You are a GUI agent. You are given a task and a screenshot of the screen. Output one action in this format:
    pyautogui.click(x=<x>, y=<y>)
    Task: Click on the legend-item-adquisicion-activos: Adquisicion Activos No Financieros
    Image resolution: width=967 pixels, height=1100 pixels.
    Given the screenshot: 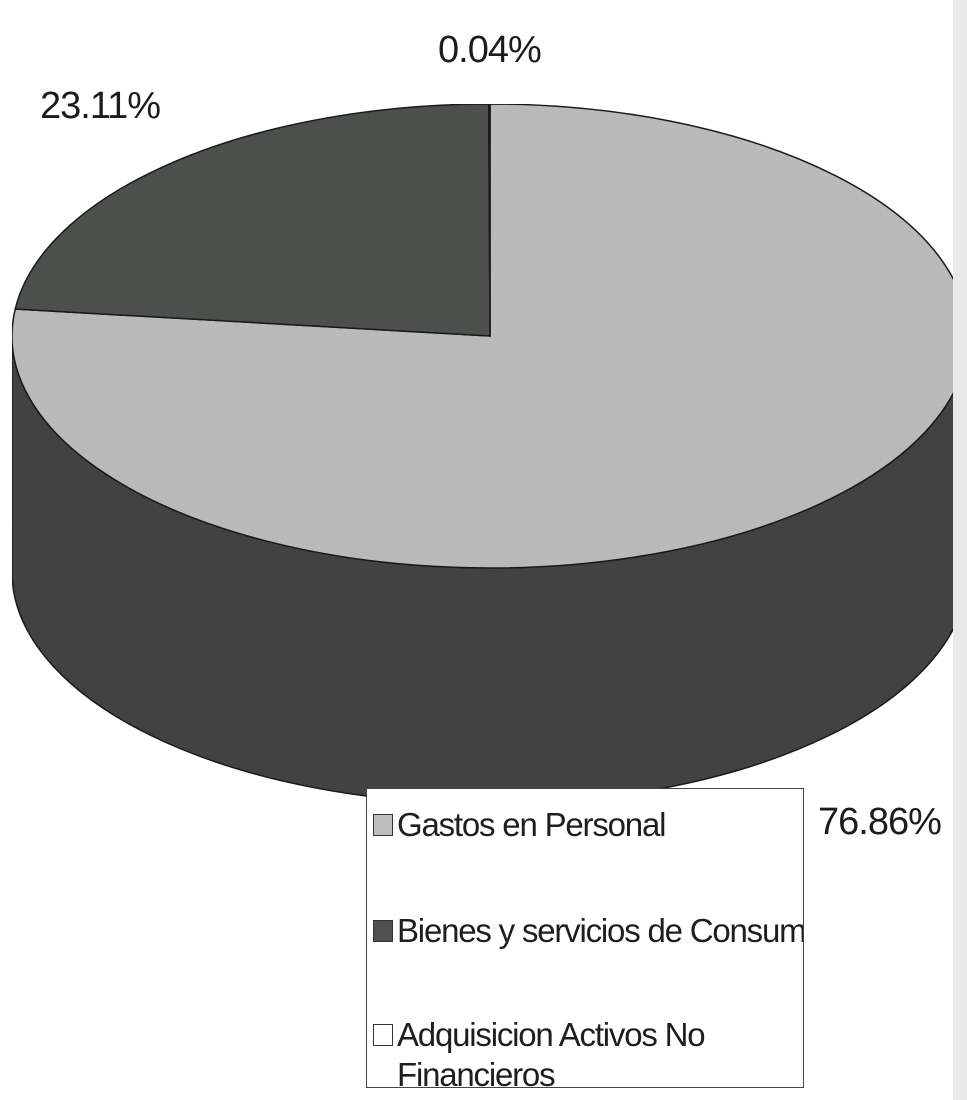 What is the action you would take?
    pyautogui.click(x=555, y=1051)
    